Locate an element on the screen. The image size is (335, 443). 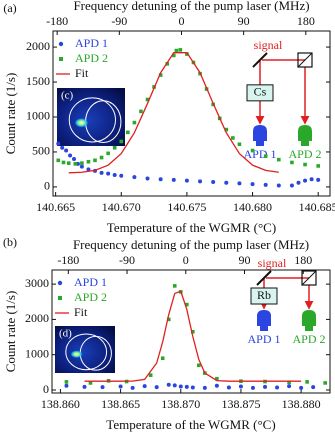
detector-label: APD 2 is located at coordinates (304, 154).